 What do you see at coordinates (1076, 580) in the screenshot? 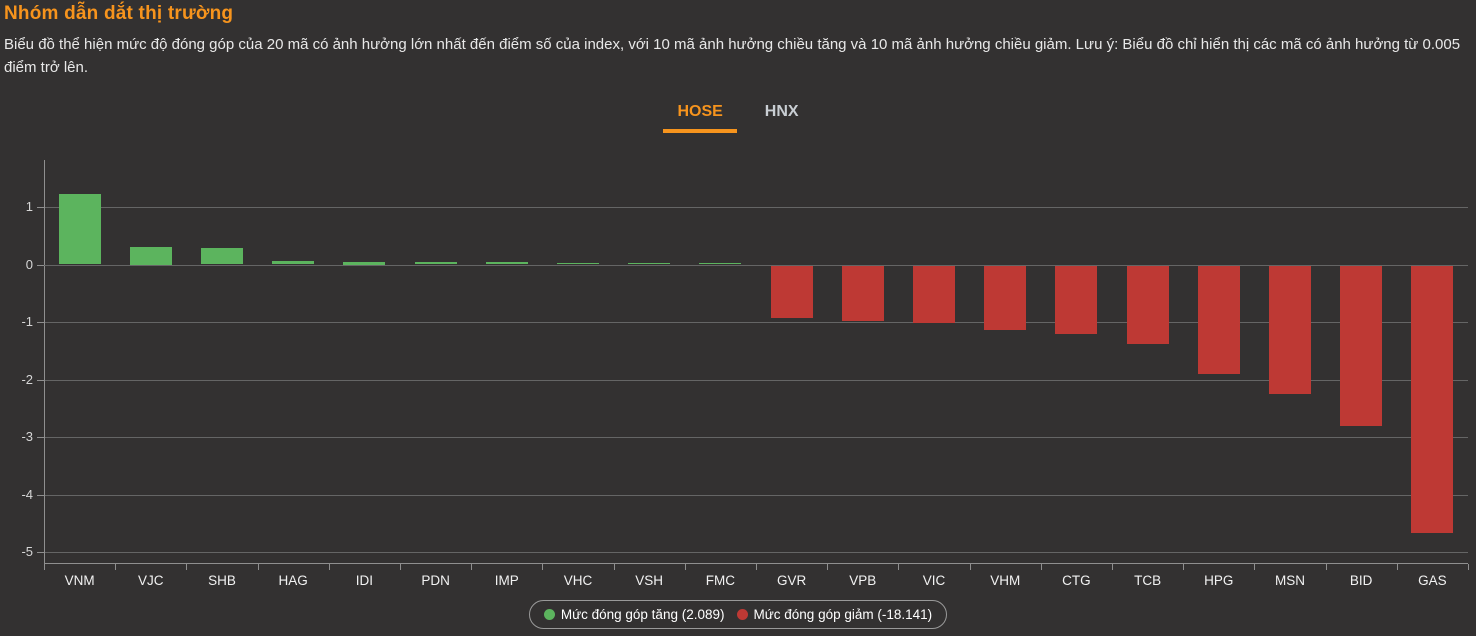
I see `x-label-CTG: CTG` at bounding box center [1076, 580].